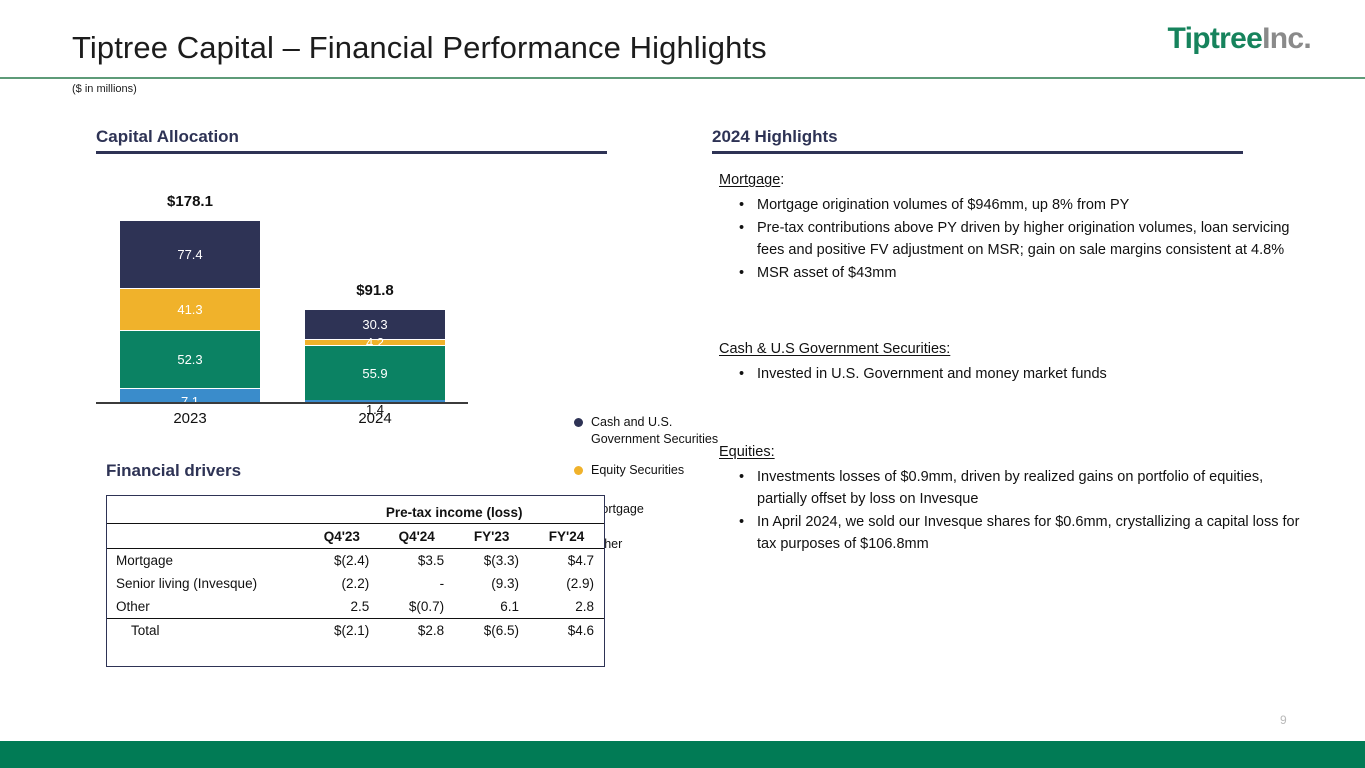 The width and height of the screenshot is (1365, 768). I want to click on table-col-header-q423: Q4'23, so click(341, 536).